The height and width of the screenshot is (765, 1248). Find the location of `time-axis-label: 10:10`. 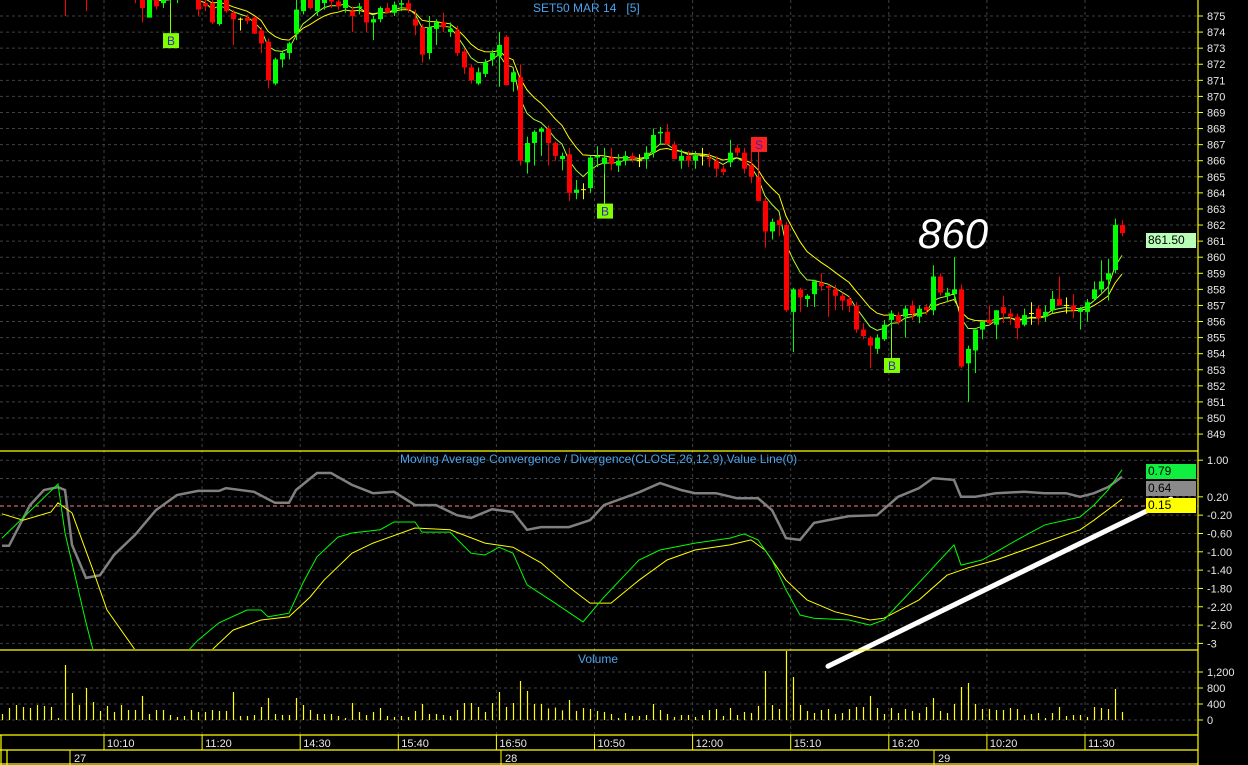

time-axis-label: 10:10 is located at coordinates (121, 744).